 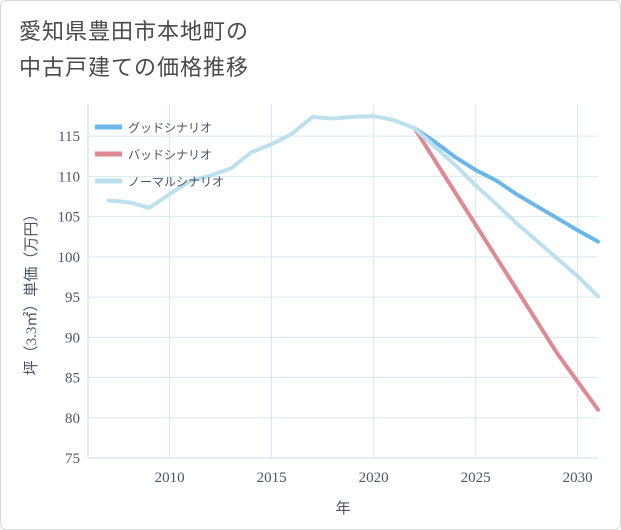 I want to click on y-tick-label: 105, so click(x=69, y=218).